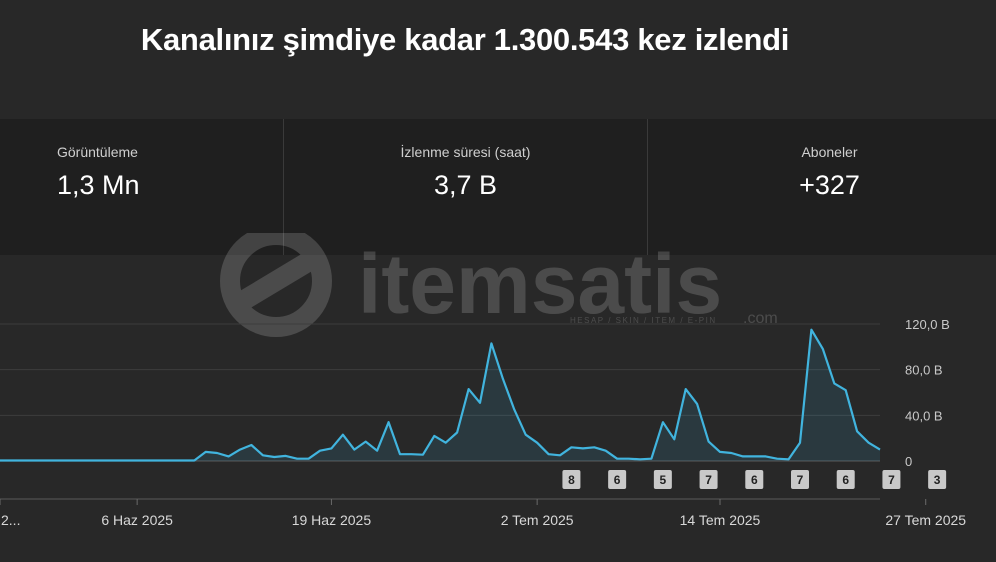 Image resolution: width=996 pixels, height=562 pixels. Describe the element at coordinates (908, 461) in the screenshot. I see `y-tick-label: 0` at that location.